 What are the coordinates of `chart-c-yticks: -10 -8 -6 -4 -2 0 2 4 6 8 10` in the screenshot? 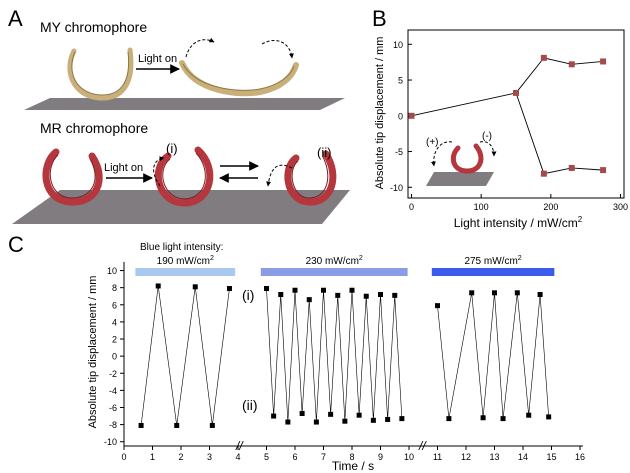 It's located at (114, 356).